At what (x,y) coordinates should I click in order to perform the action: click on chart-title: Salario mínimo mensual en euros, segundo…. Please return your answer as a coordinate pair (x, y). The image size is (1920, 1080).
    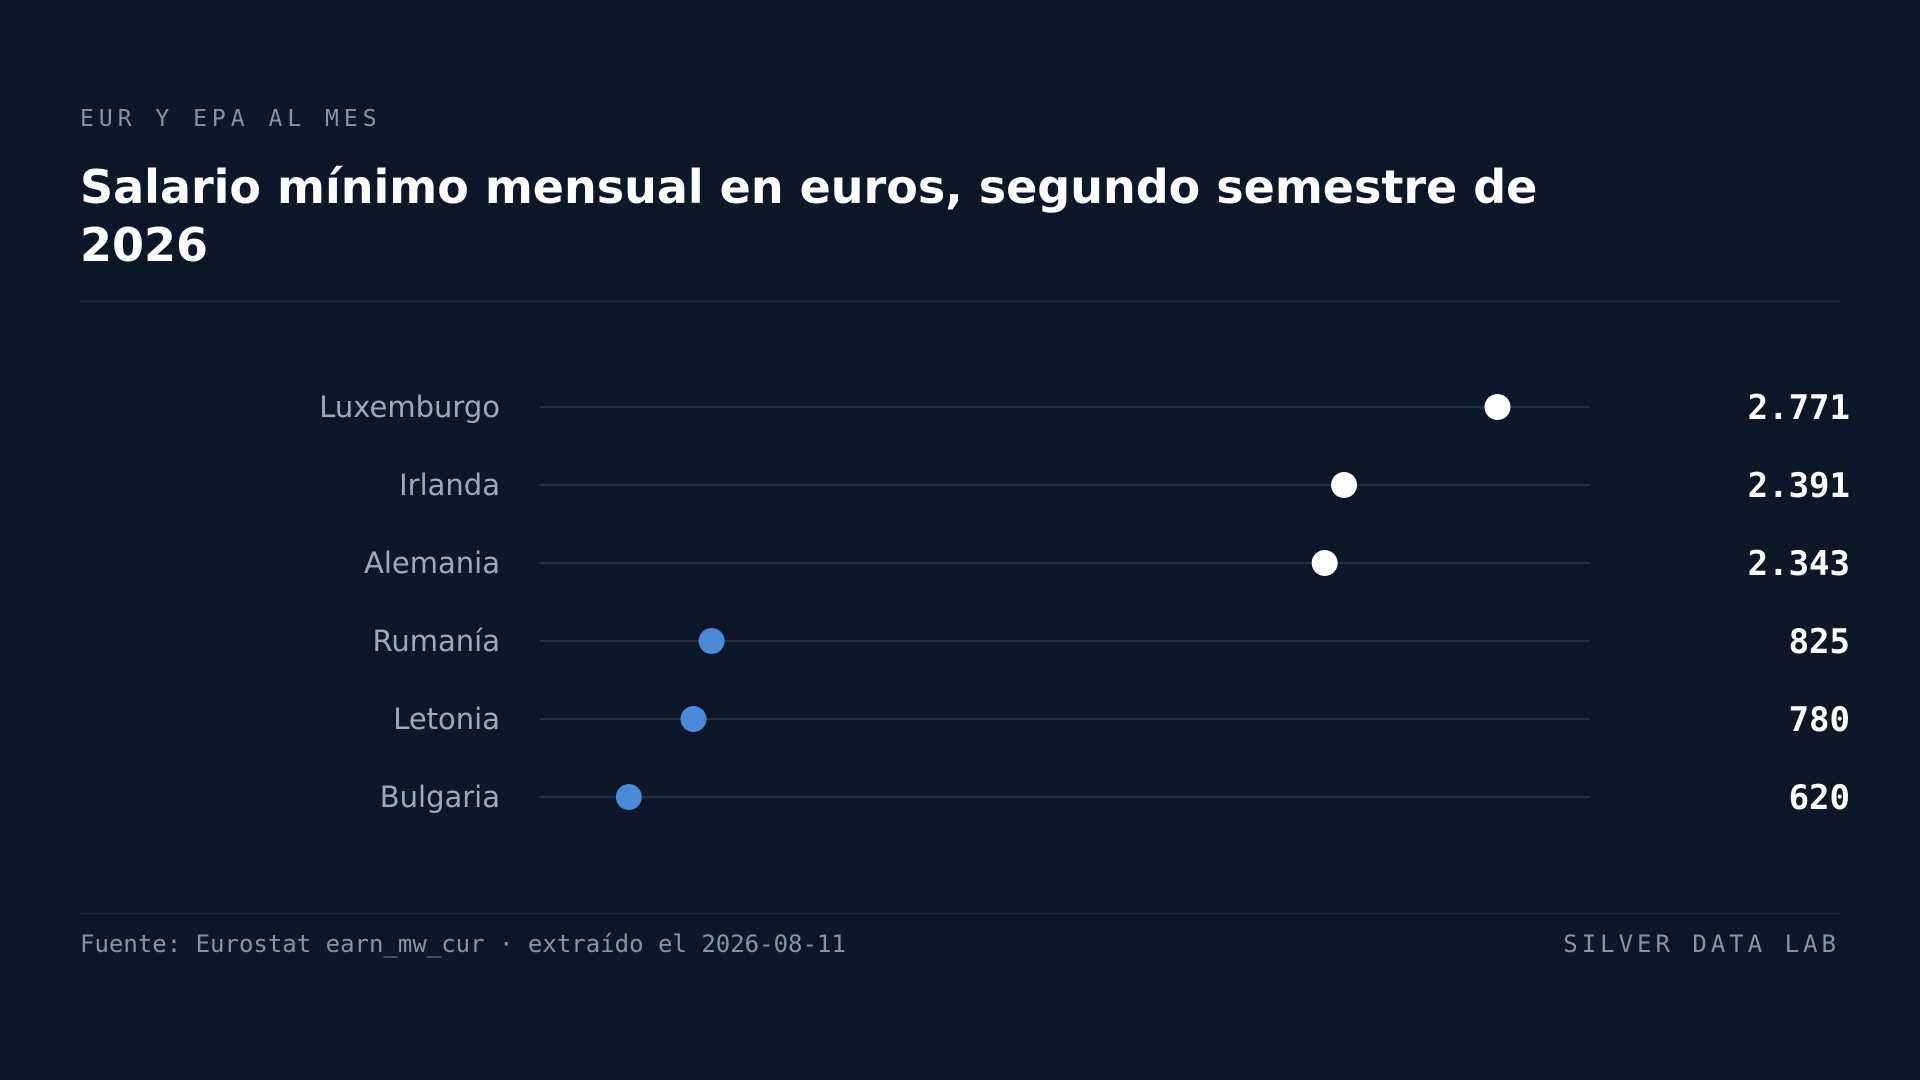
    Looking at the image, I should click on (809, 216).